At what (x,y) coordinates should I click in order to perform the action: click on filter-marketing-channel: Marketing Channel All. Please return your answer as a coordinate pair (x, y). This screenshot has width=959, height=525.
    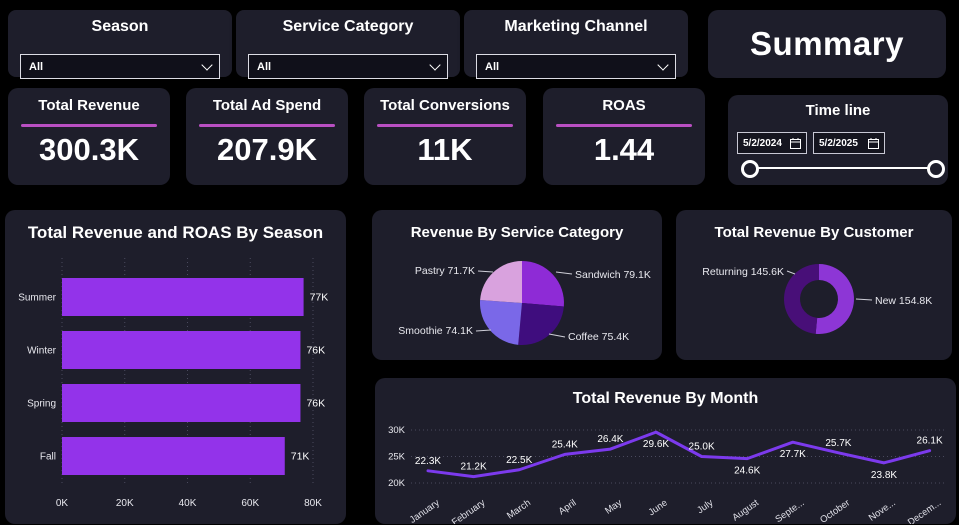
    Looking at the image, I should click on (576, 44).